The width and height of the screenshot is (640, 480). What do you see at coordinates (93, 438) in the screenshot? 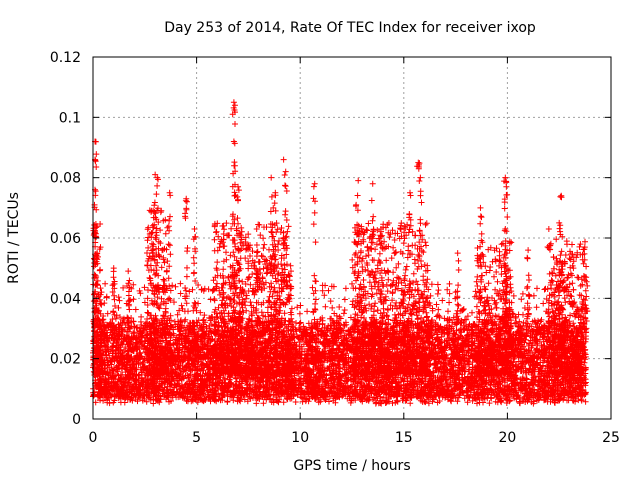
I see `x-tick-label: 0` at bounding box center [93, 438].